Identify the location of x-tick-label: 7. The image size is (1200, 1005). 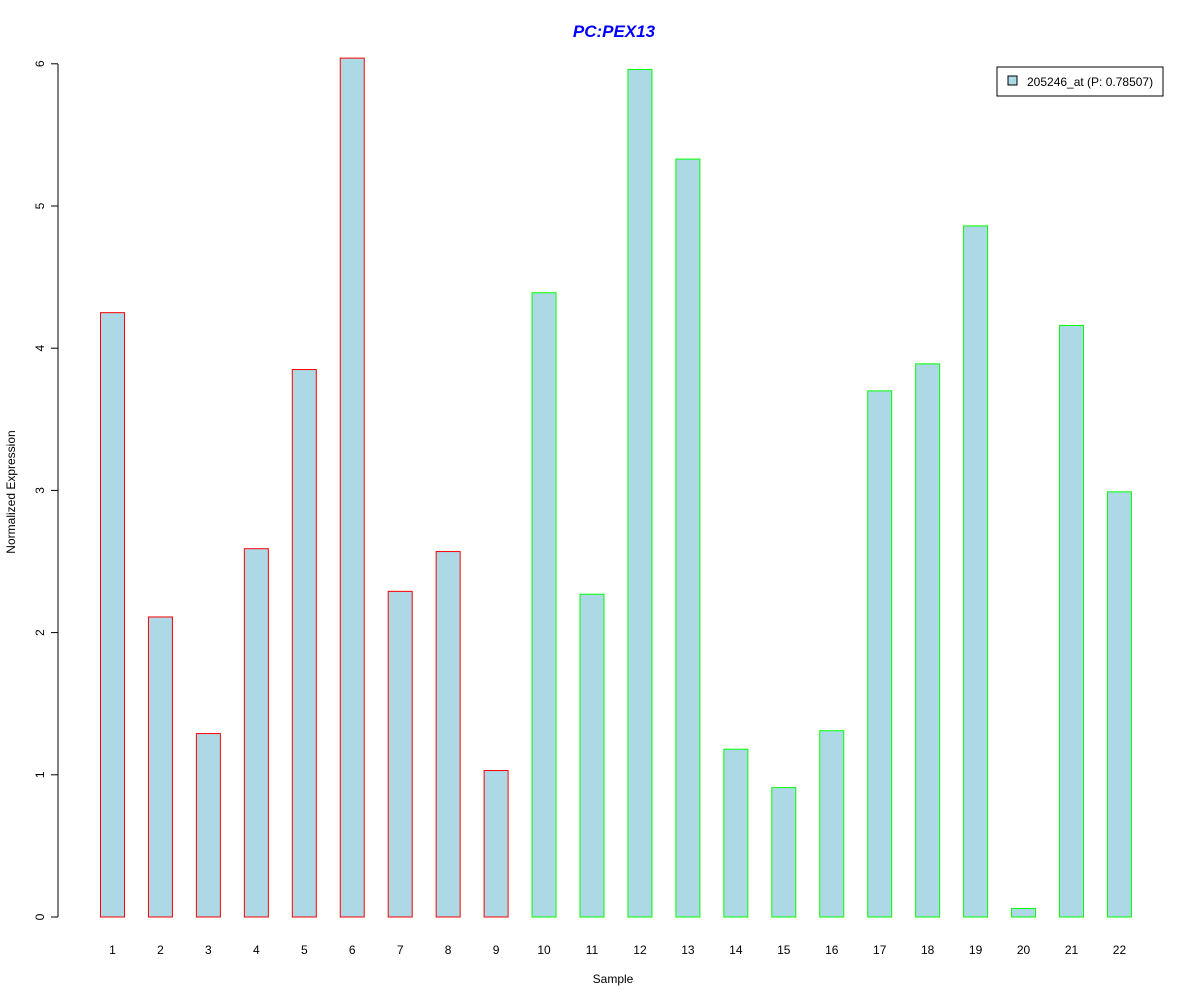
(400, 950).